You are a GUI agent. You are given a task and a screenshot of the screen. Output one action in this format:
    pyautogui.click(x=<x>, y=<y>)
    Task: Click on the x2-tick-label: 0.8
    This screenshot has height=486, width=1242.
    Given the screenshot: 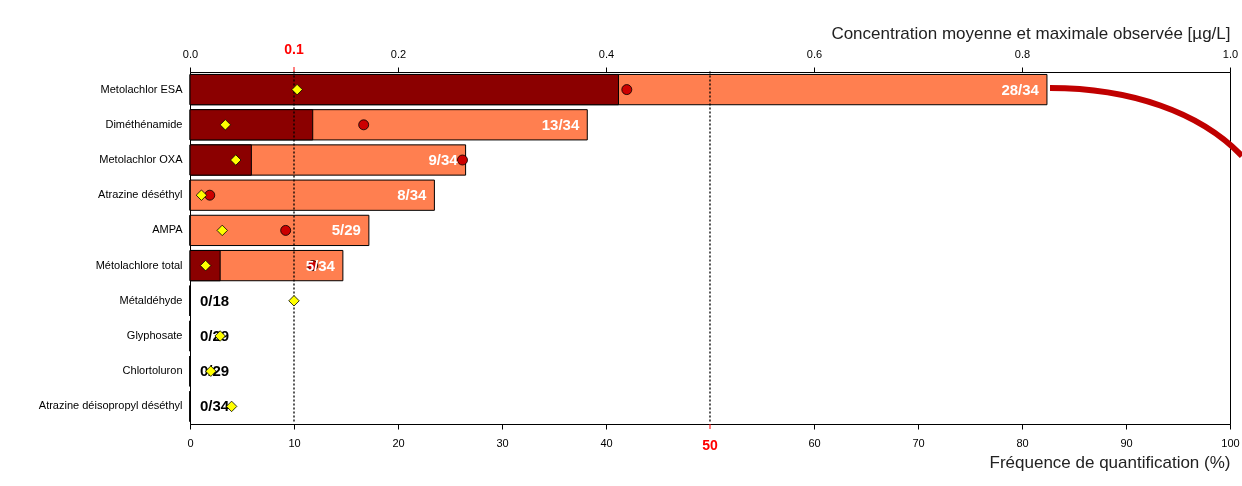 What is the action you would take?
    pyautogui.click(x=1022, y=53)
    